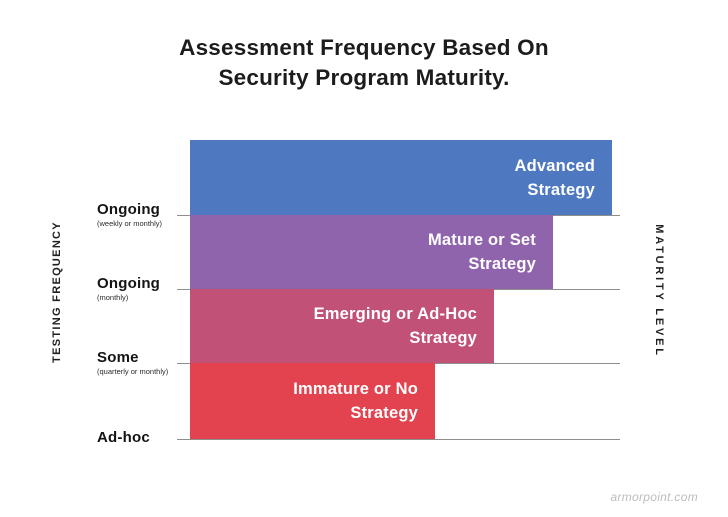  Describe the element at coordinates (659, 291) in the screenshot. I see `axis-title-maturity-level: MATURITY LEVEL` at that location.